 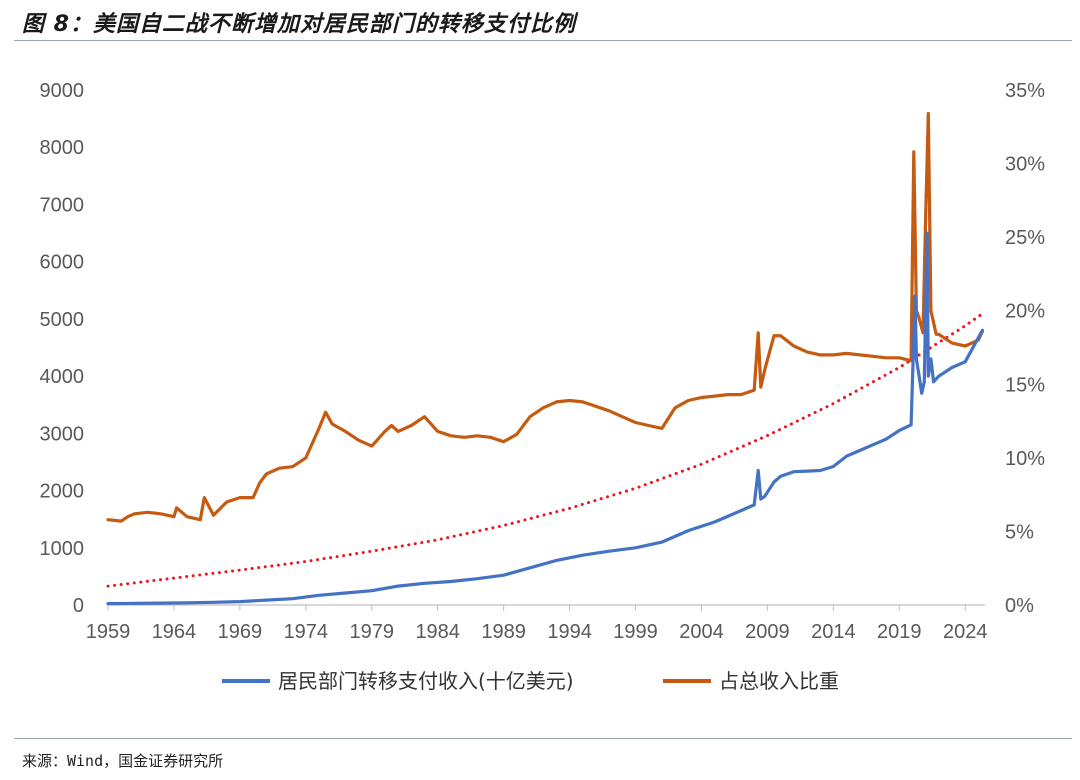 I want to click on x-tick-label: 2009, so click(x=767, y=632).